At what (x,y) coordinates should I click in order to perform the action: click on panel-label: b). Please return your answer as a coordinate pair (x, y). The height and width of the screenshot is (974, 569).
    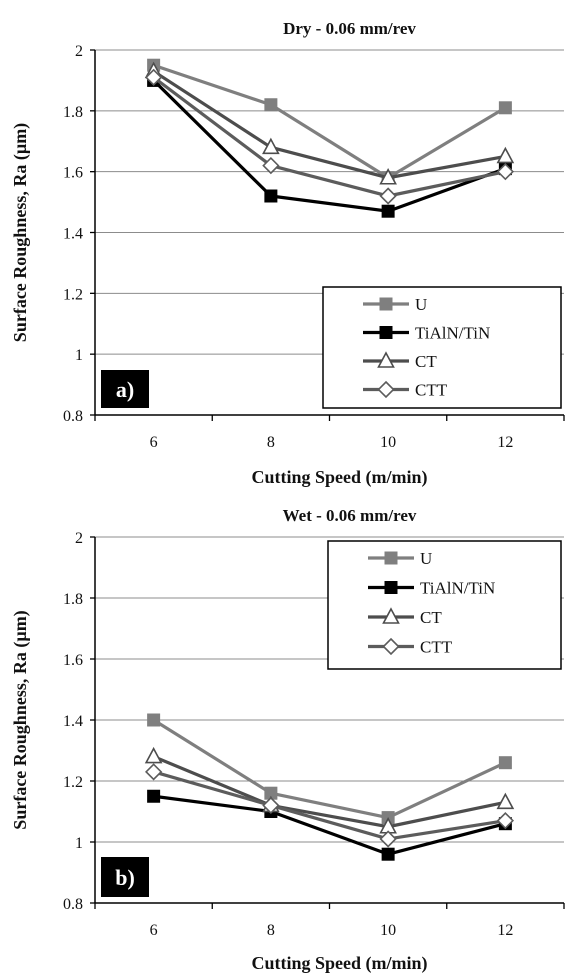
    Looking at the image, I should click on (125, 877).